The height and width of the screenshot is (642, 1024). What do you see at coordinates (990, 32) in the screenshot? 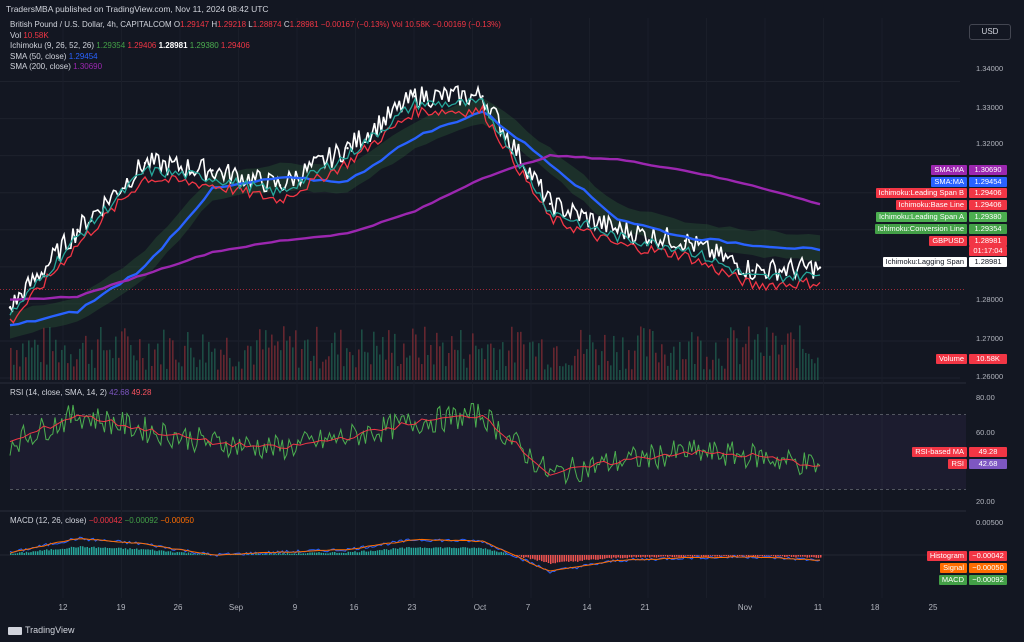
I see `currency-button: USD` at bounding box center [990, 32].